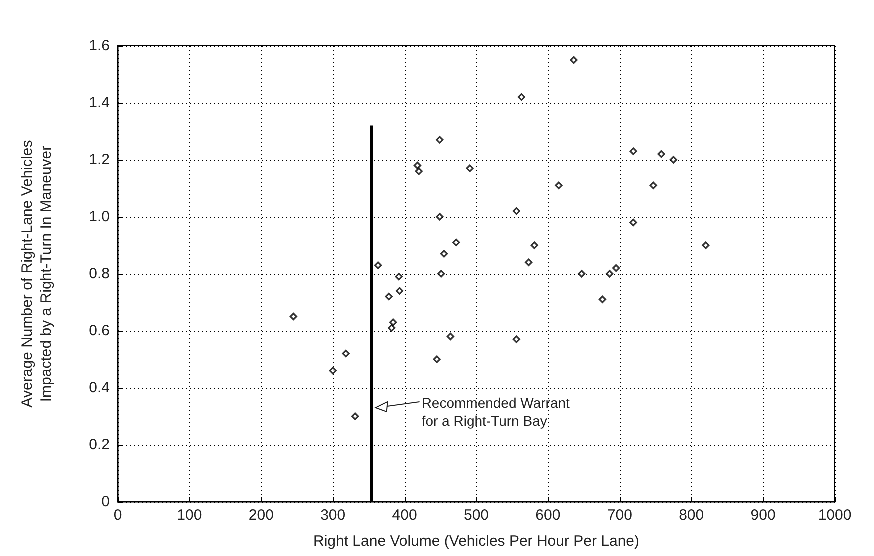 This screenshot has width=874, height=556. What do you see at coordinates (106, 502) in the screenshot?
I see `y-tick-label: 0` at bounding box center [106, 502].